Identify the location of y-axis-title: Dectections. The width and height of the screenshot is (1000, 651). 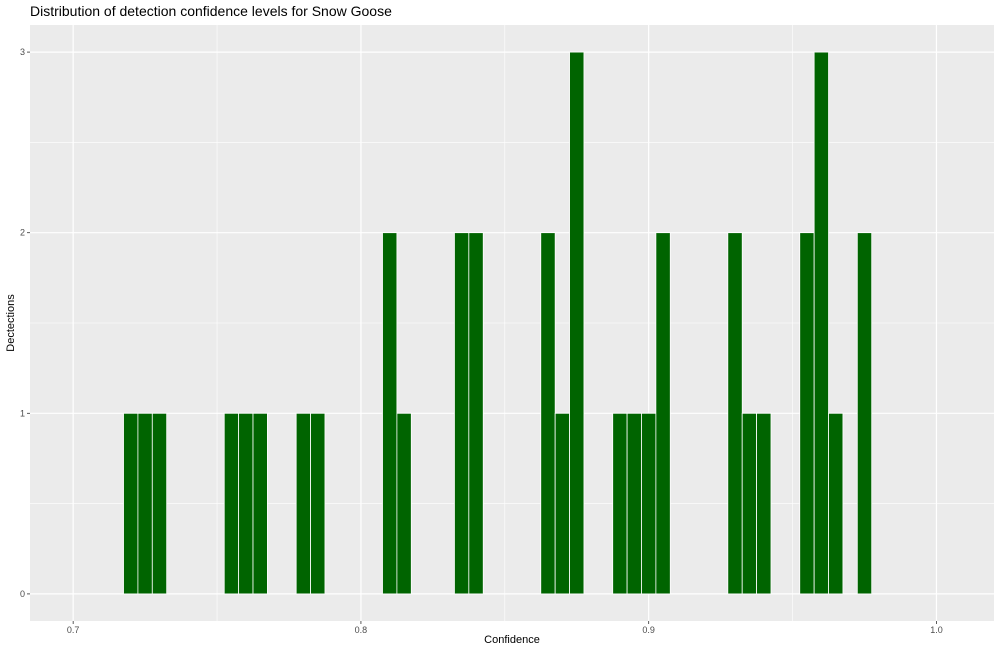
(11, 323).